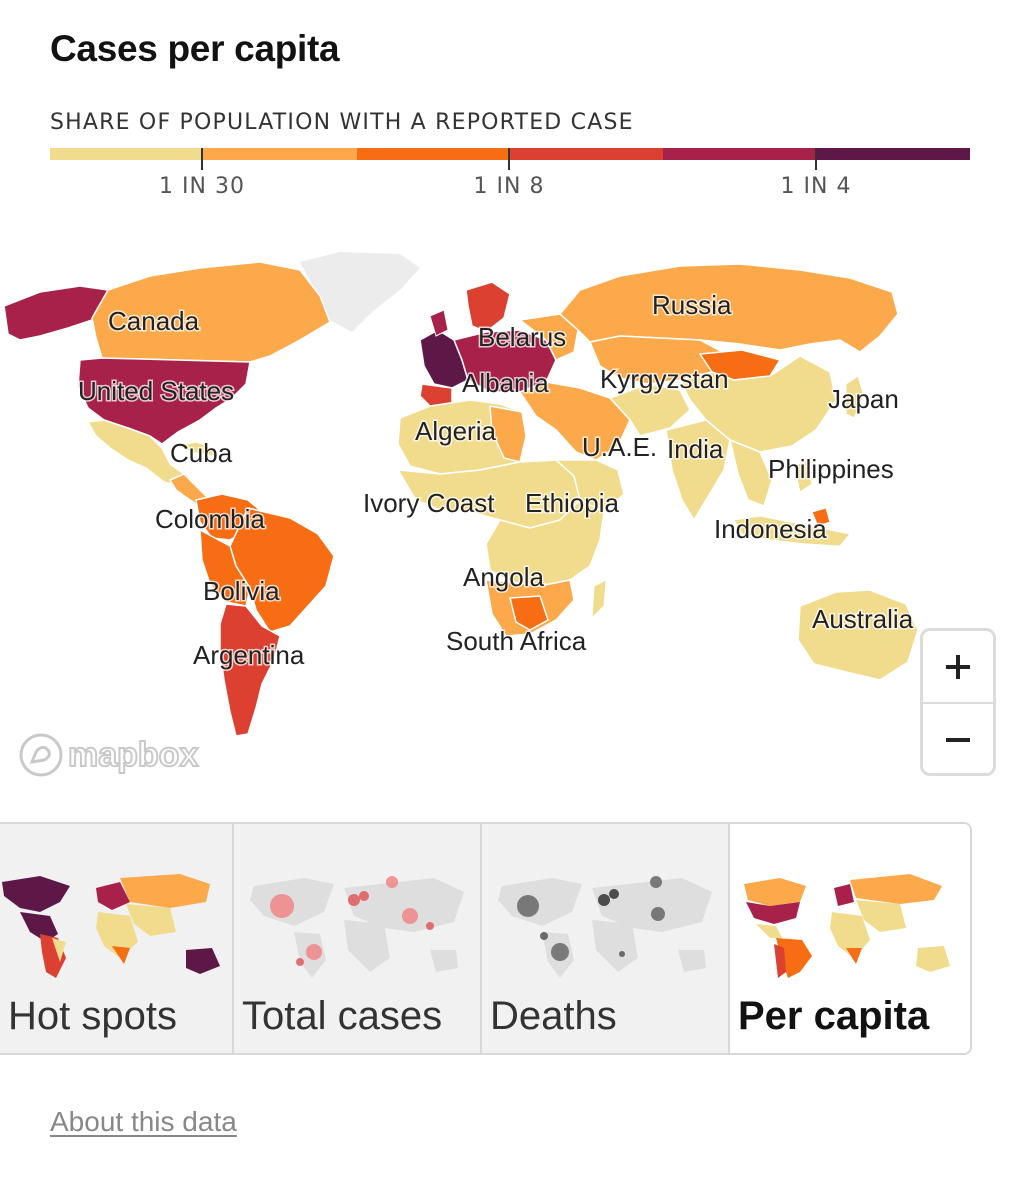  I want to click on tab-label: Per capita, so click(834, 1016).